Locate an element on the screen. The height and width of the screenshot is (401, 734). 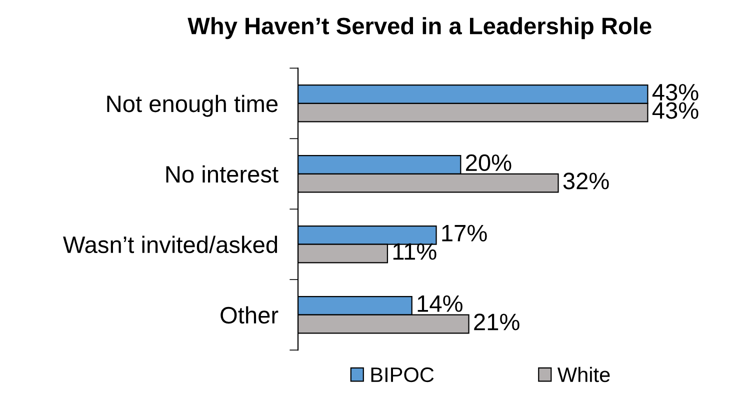
y-tick-label: Wasn’t invited/asked is located at coordinates (170, 245).